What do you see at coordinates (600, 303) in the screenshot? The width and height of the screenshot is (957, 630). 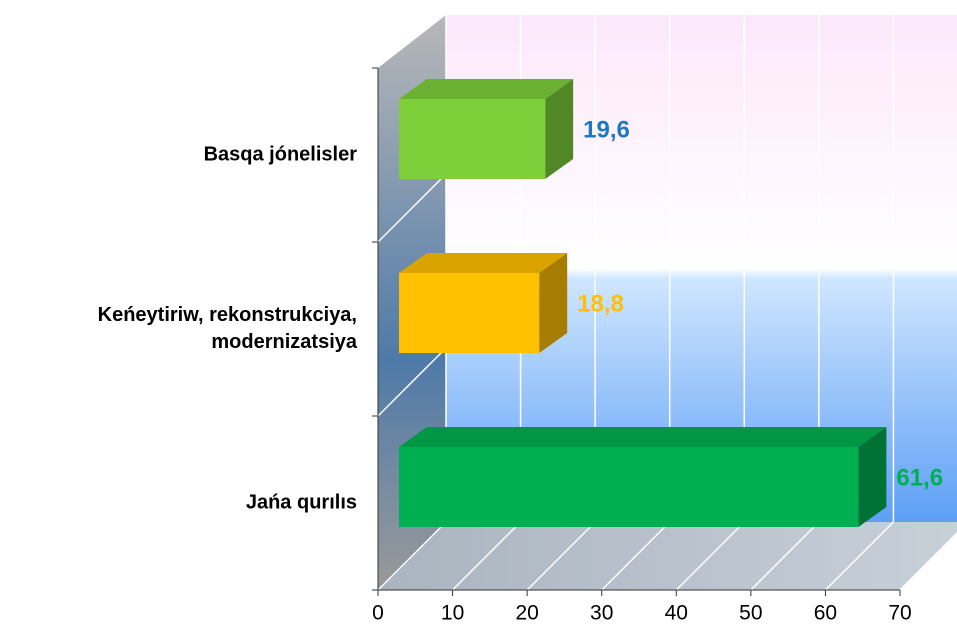 I see `value-label: 18,8` at bounding box center [600, 303].